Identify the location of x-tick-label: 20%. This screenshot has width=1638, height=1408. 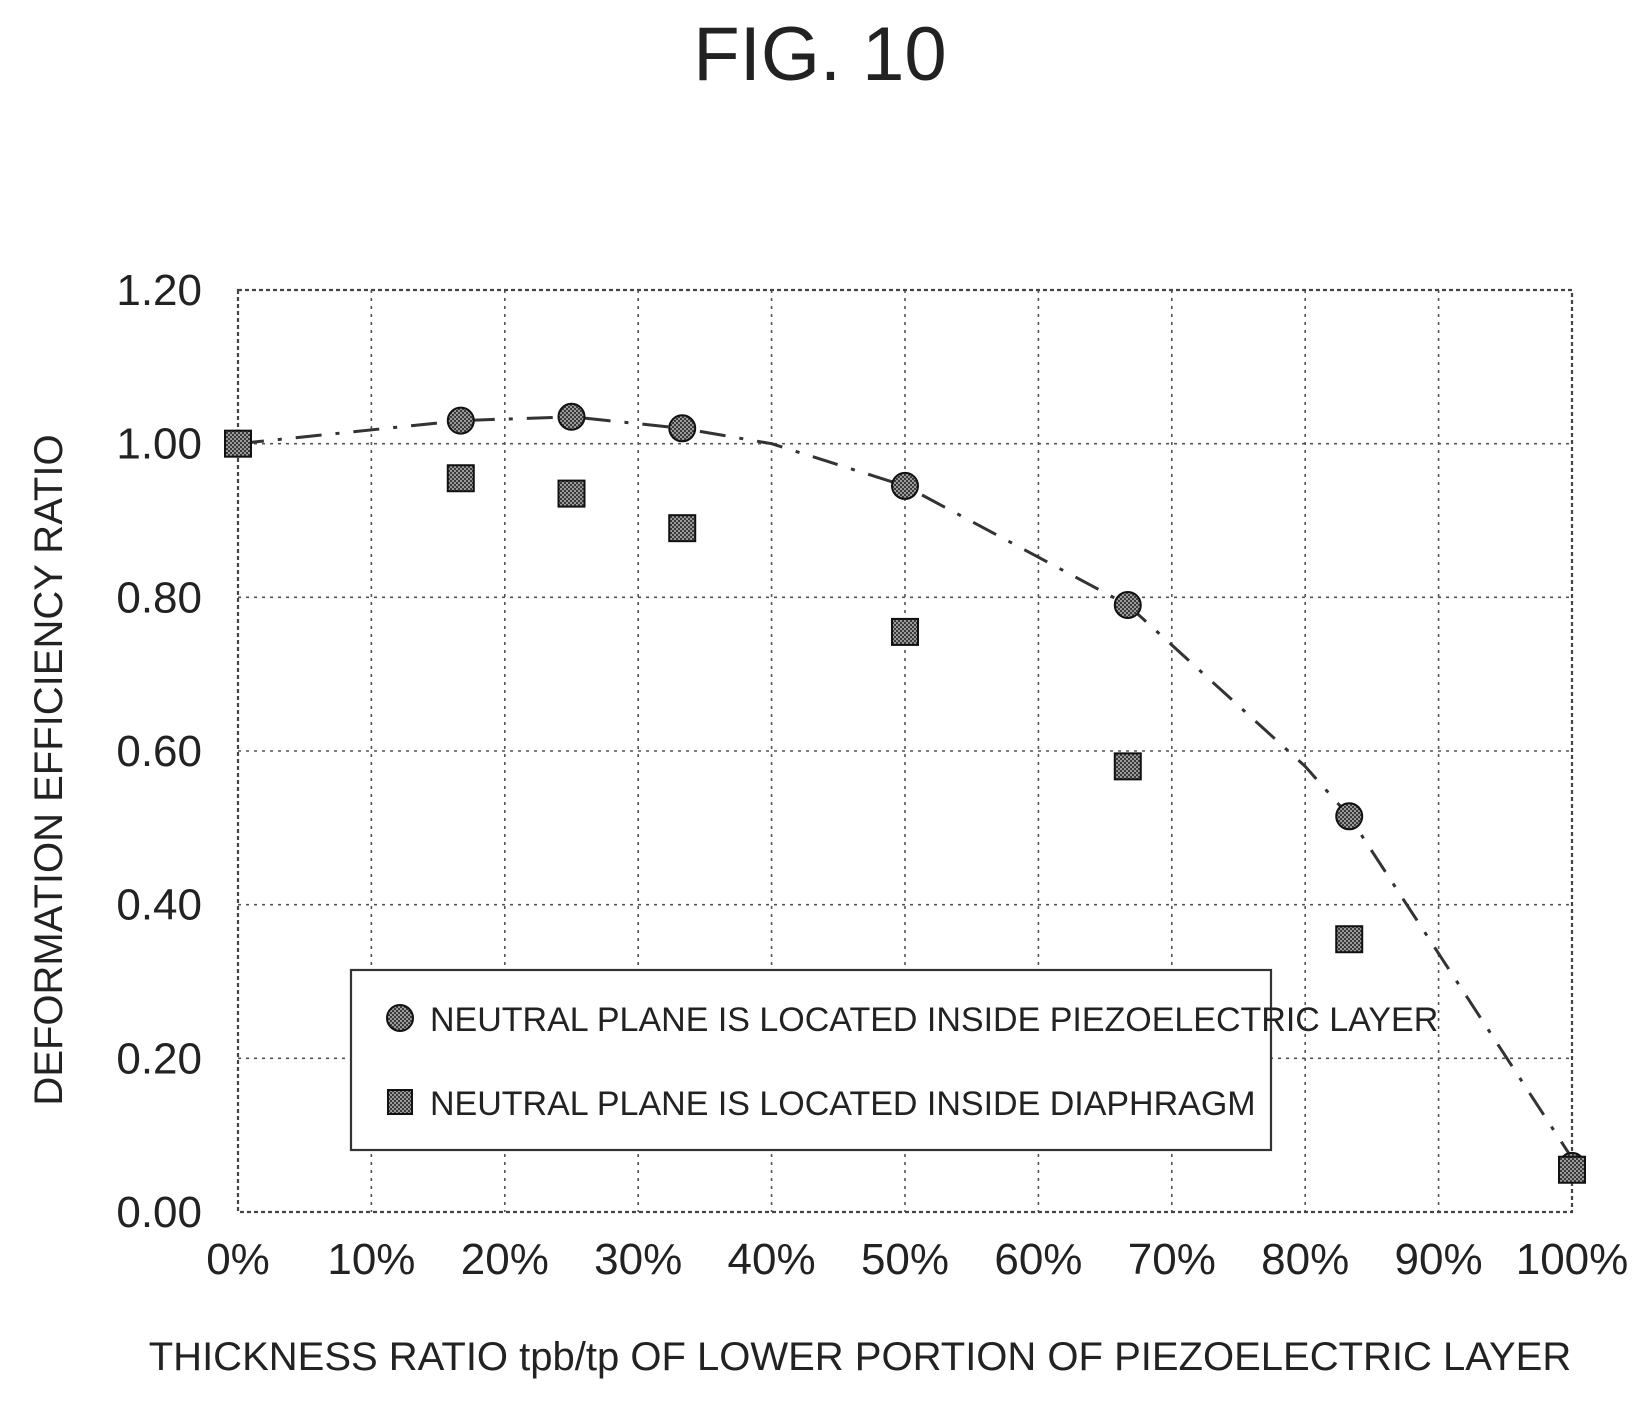
(505, 1259).